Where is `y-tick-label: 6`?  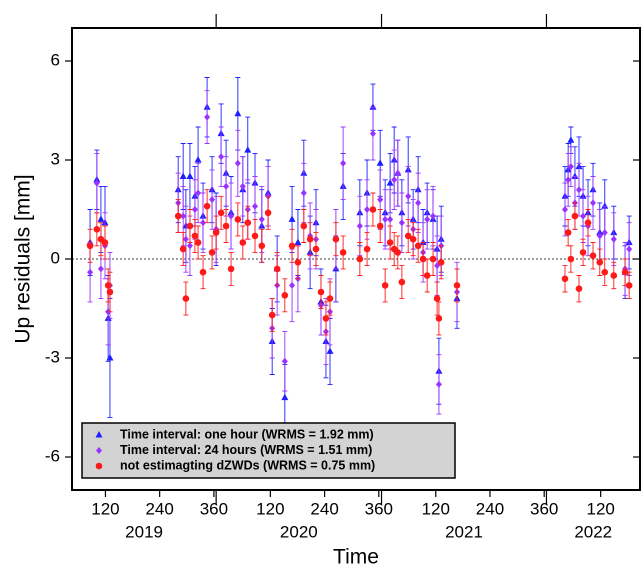
y-tick-label: 6 is located at coordinates (55, 59).